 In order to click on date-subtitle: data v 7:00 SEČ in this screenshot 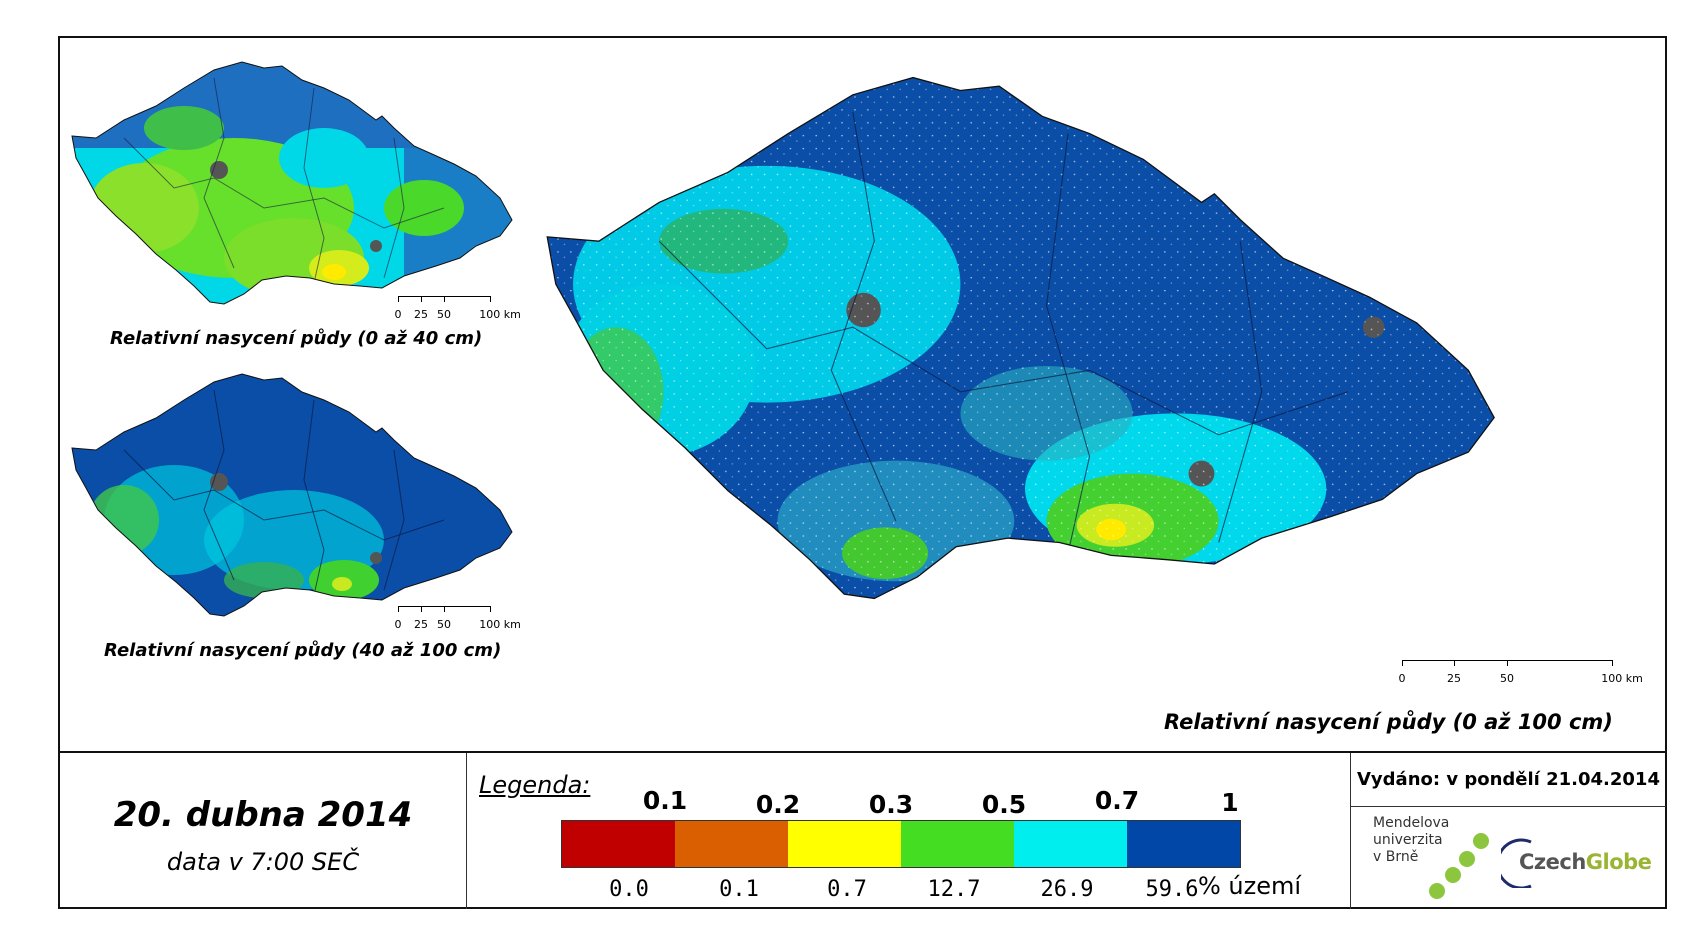, I will do `click(263, 862)`.